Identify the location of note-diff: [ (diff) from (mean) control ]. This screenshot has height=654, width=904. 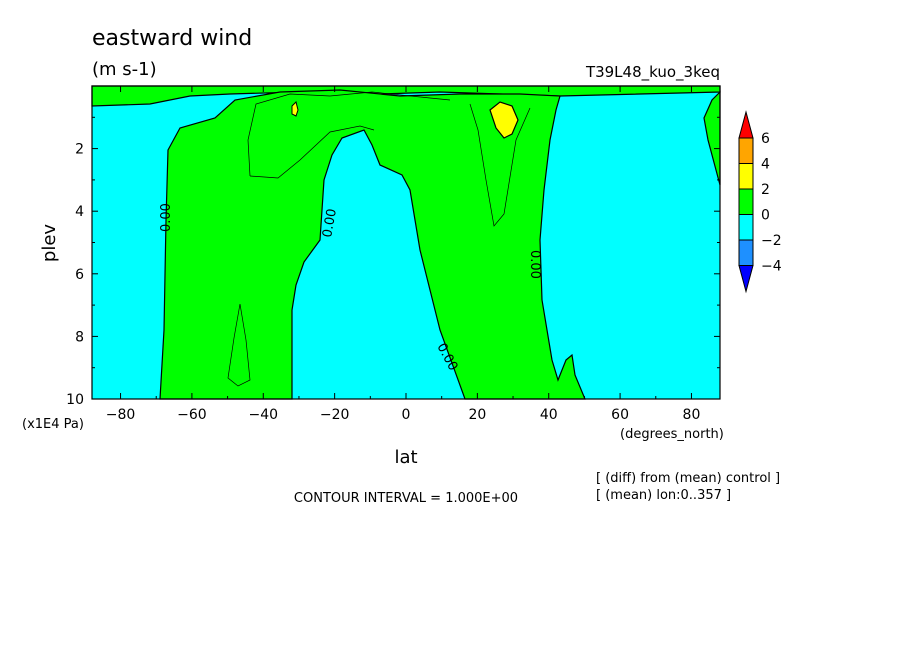
(688, 478).